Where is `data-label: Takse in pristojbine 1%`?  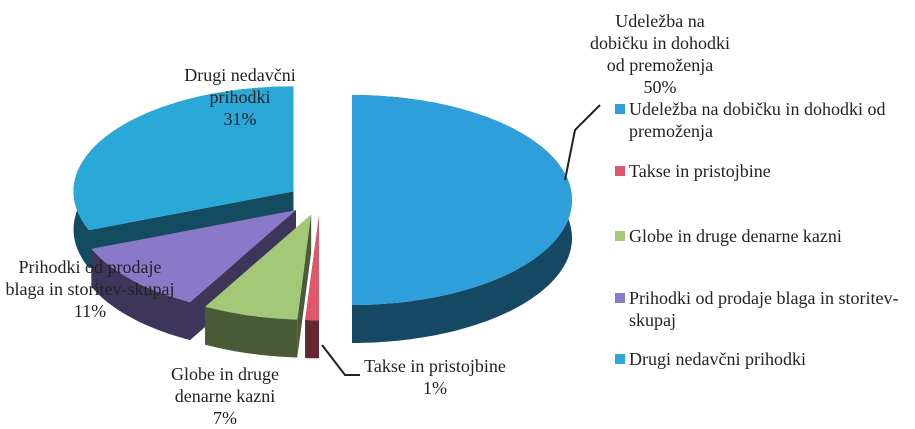
data-label: Takse in pristojbine 1% is located at coordinates (435, 377).